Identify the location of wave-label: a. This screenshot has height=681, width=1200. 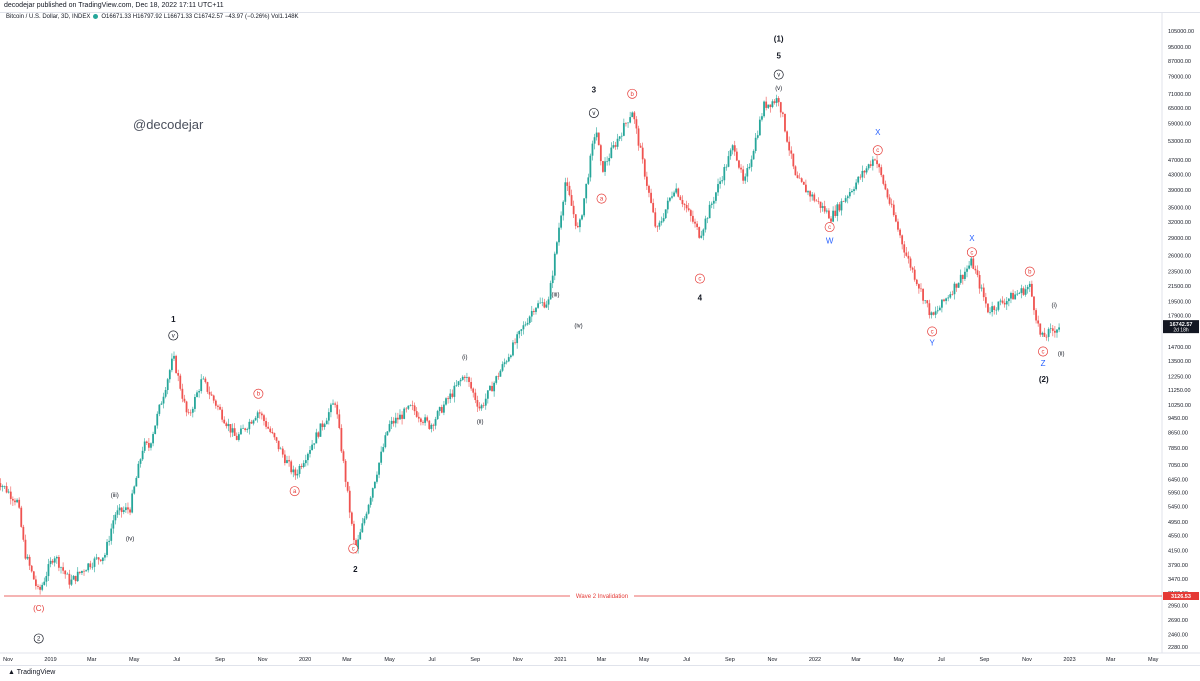
(601, 198).